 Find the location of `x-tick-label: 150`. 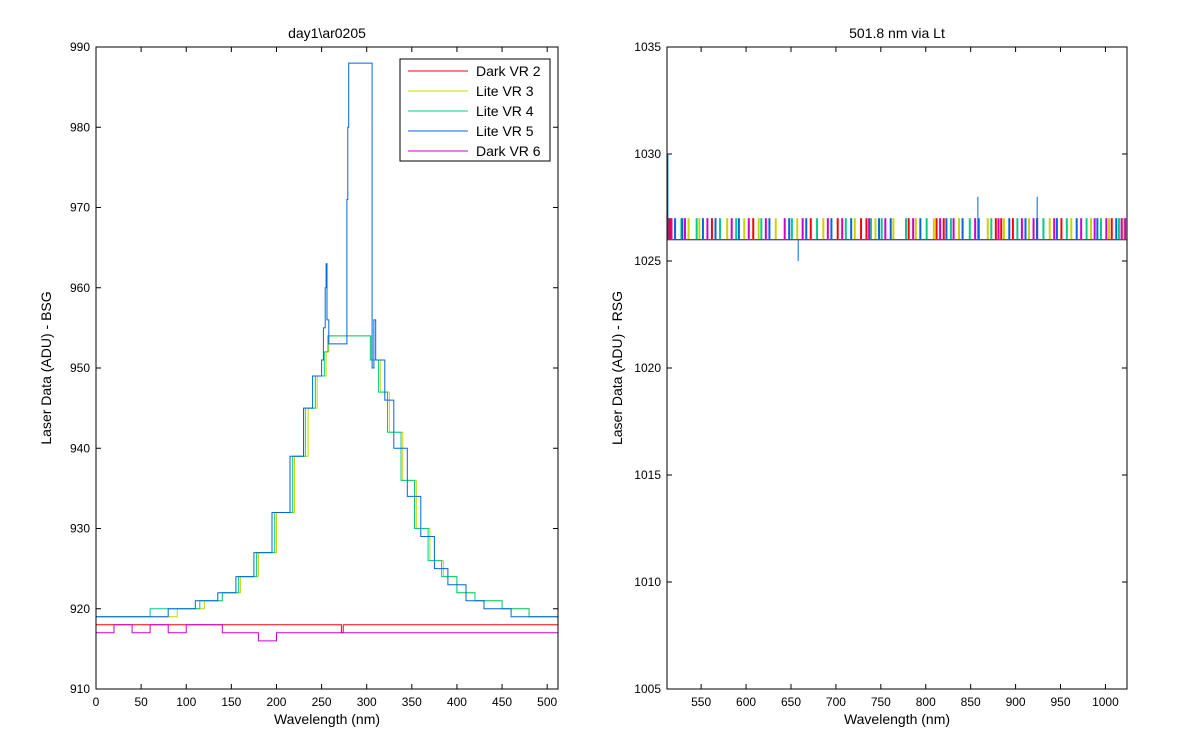

x-tick-label: 150 is located at coordinates (231, 702).